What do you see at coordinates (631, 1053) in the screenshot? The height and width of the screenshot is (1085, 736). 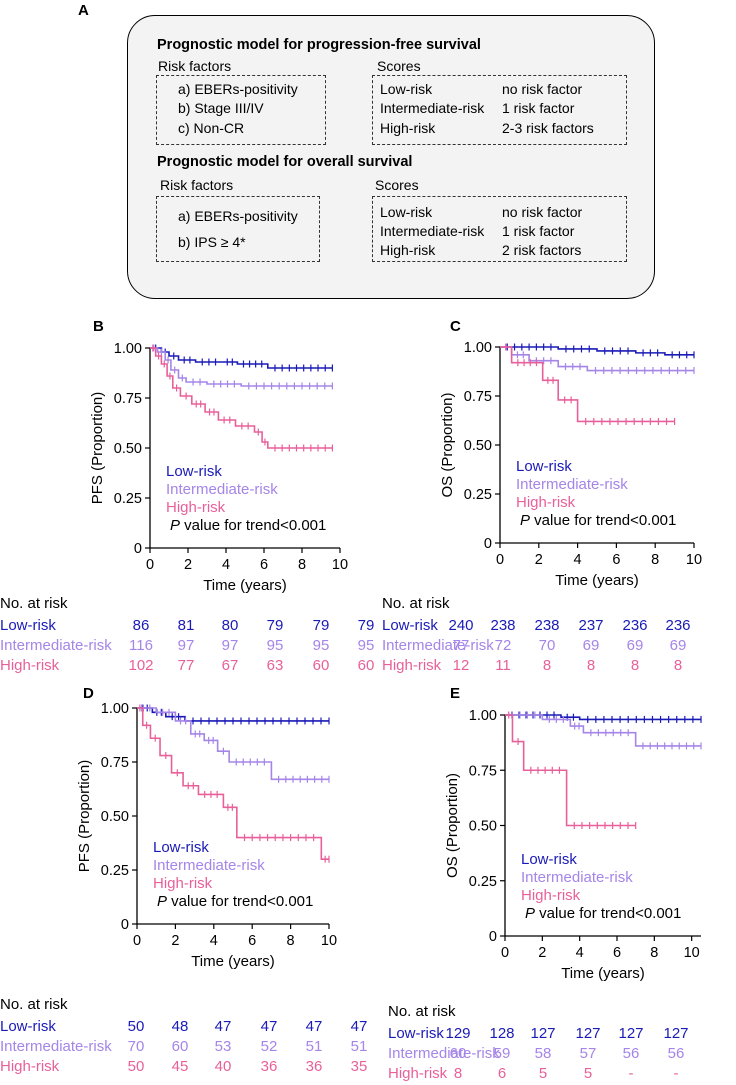 I see `risk-count: 56` at bounding box center [631, 1053].